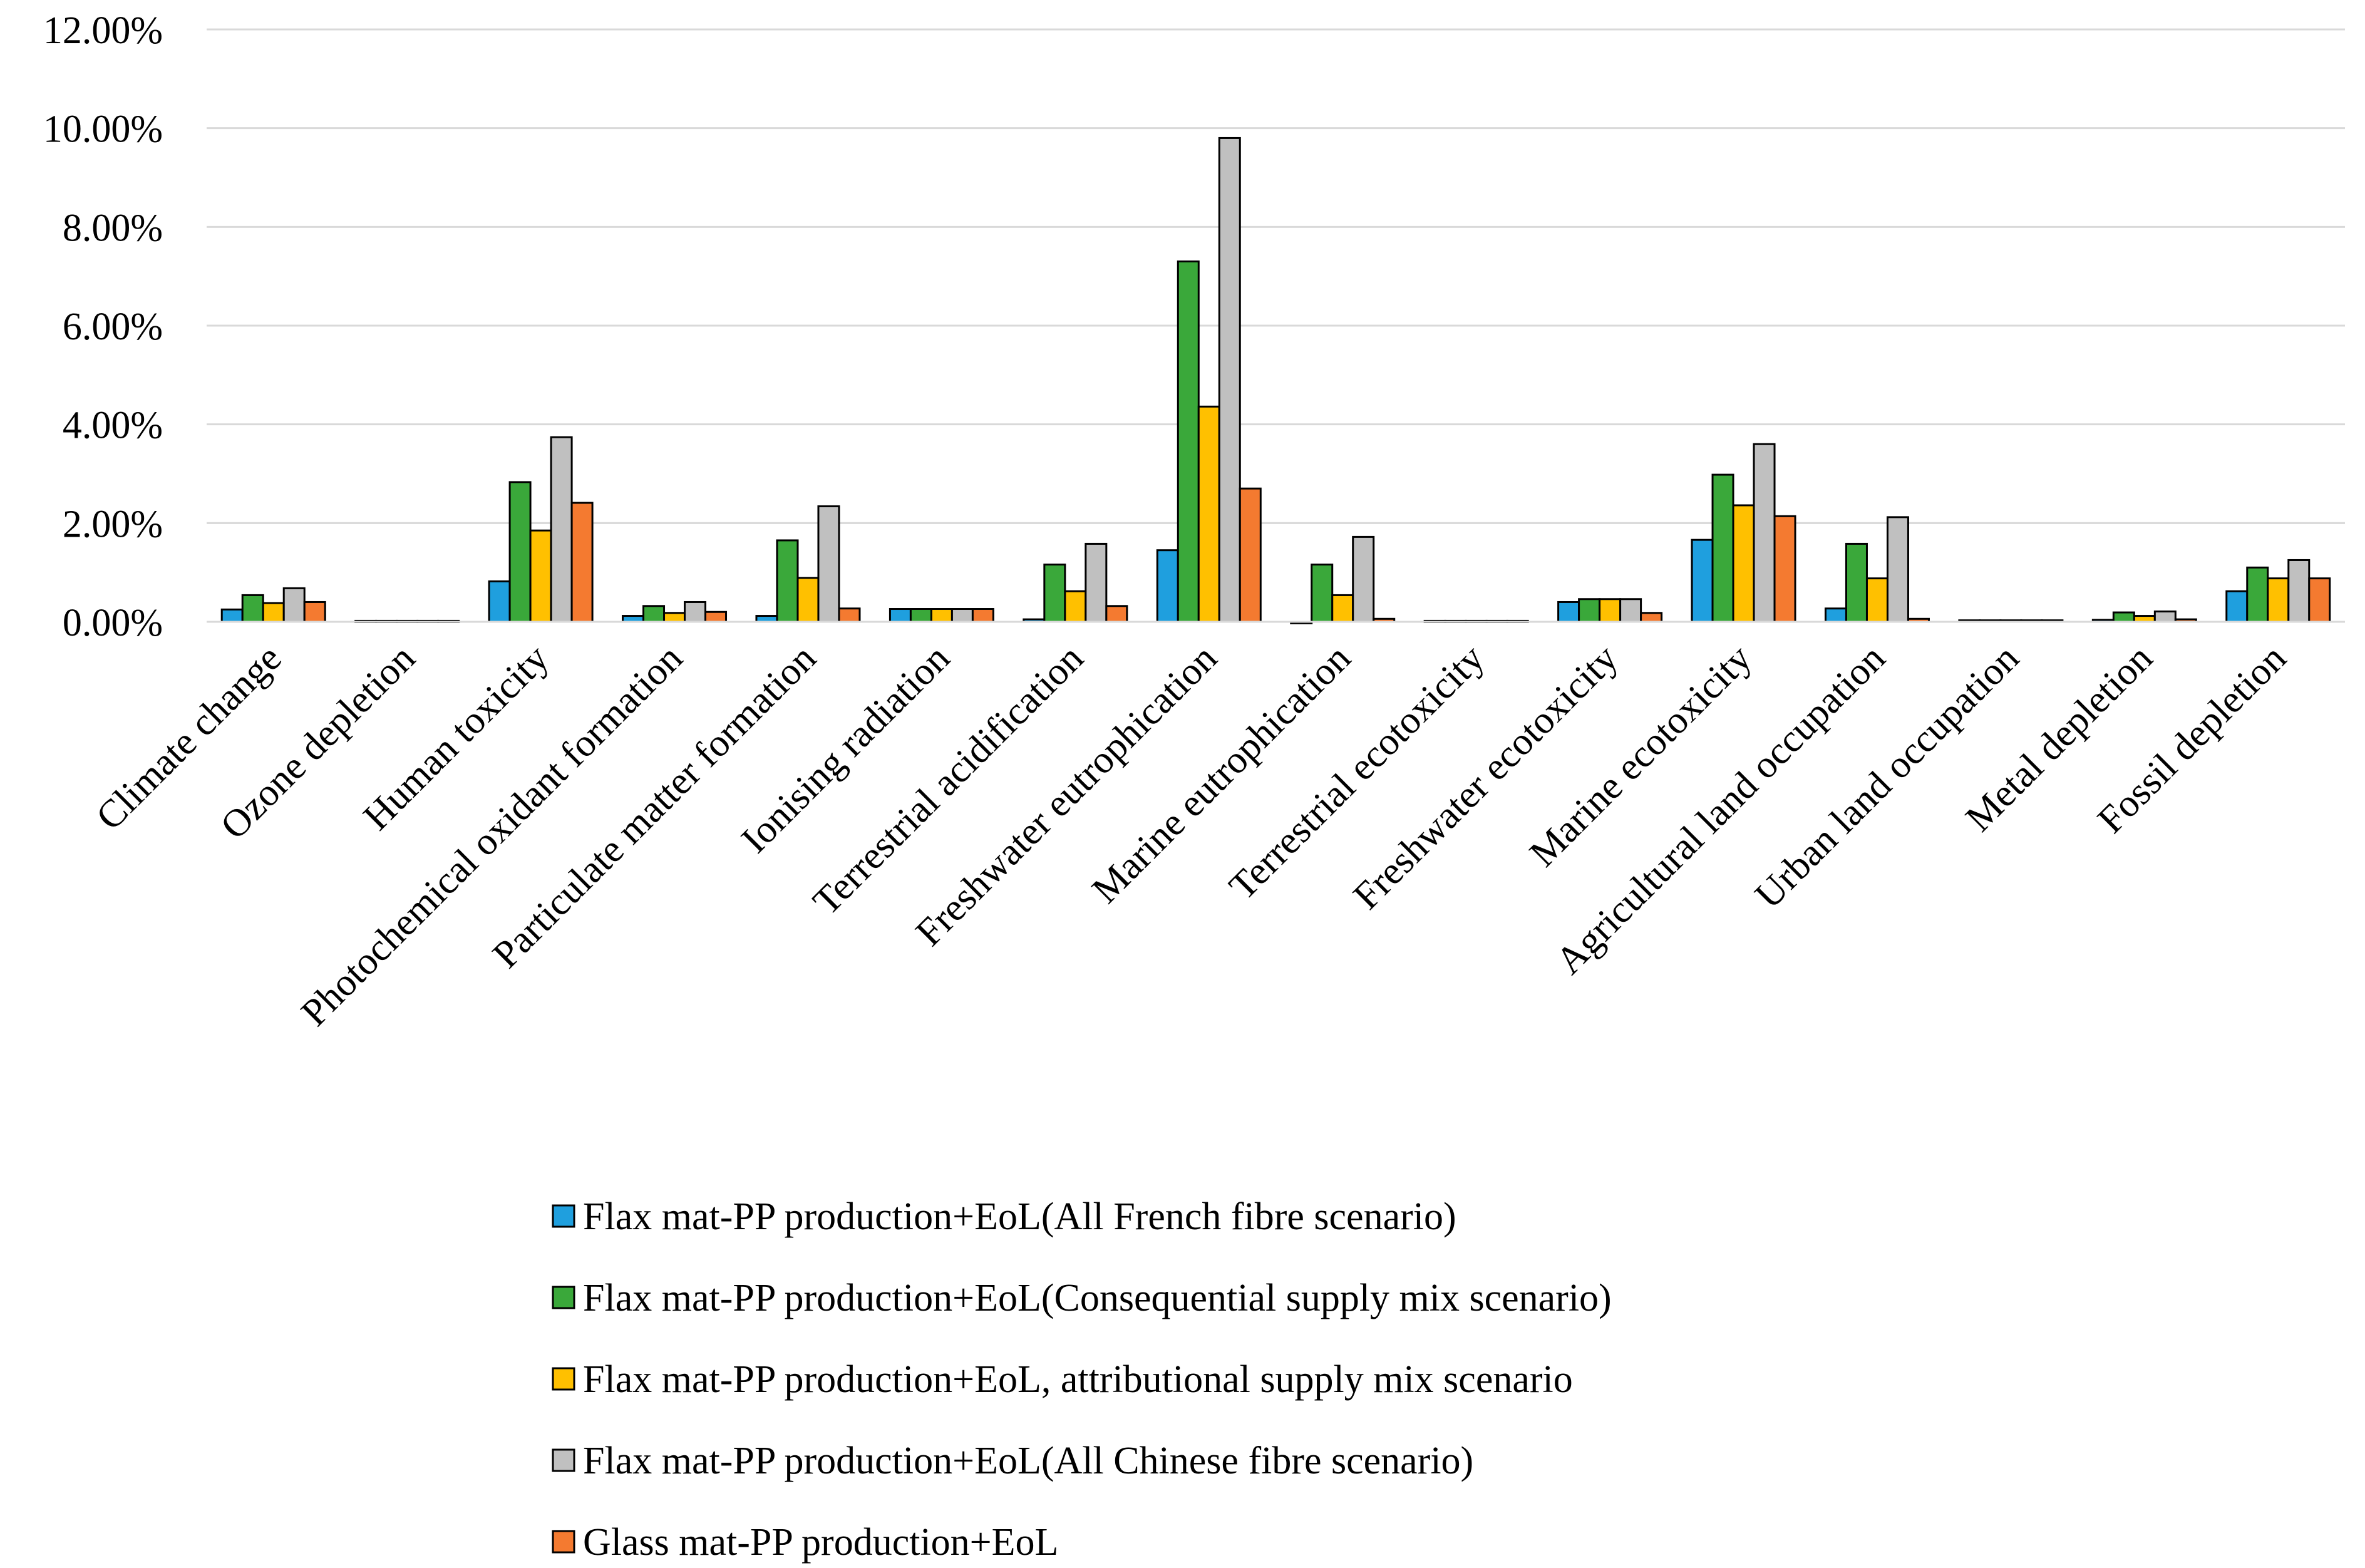 This screenshot has width=2365, height=1568. Describe the element at coordinates (1630, 610) in the screenshot. I see `bar-4-freshwater-ecotoxicity` at that location.